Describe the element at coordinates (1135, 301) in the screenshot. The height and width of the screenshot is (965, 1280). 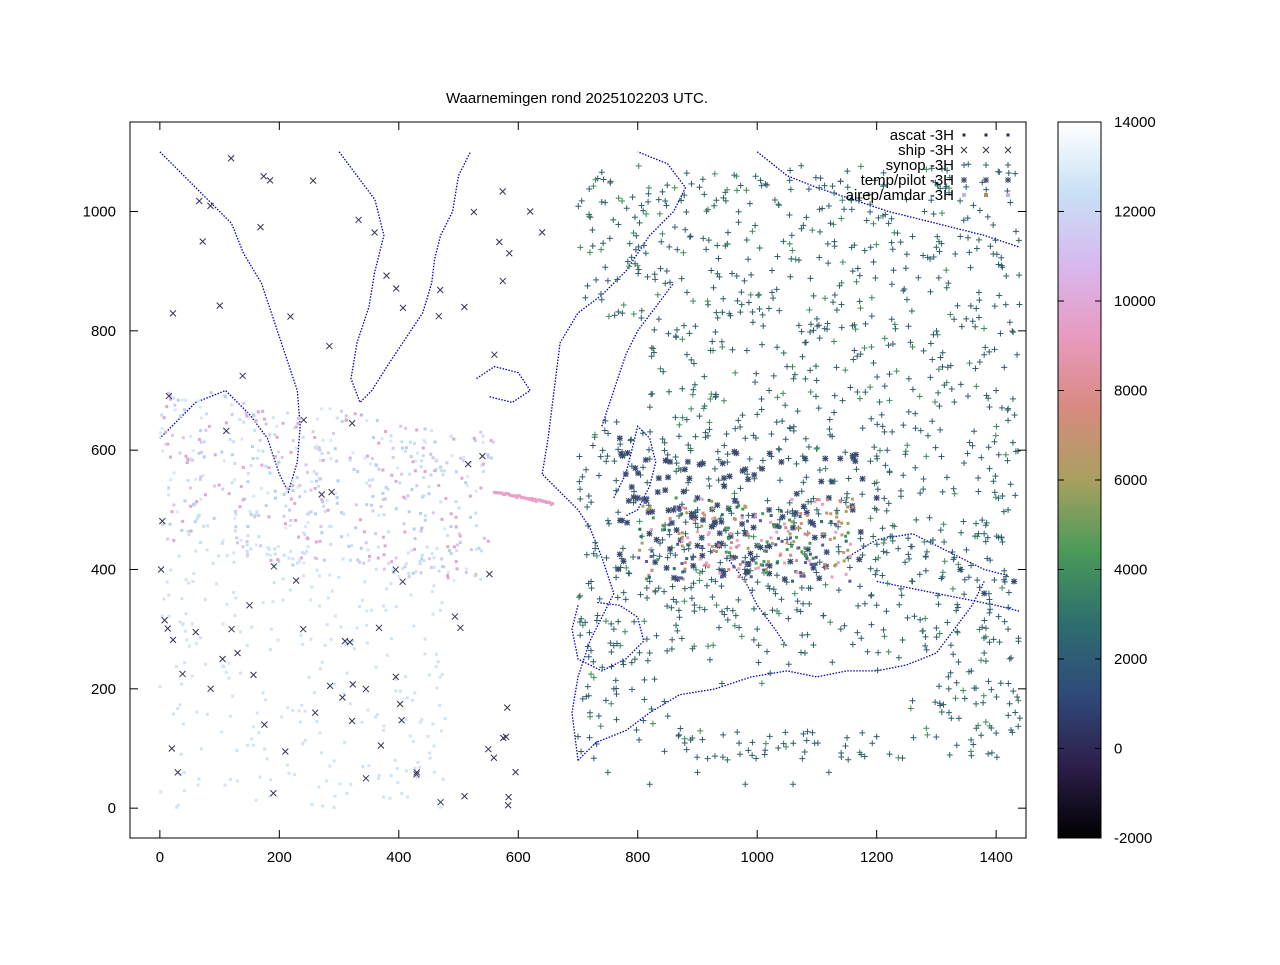
I see `colorbar-tick-label: 10000` at that location.